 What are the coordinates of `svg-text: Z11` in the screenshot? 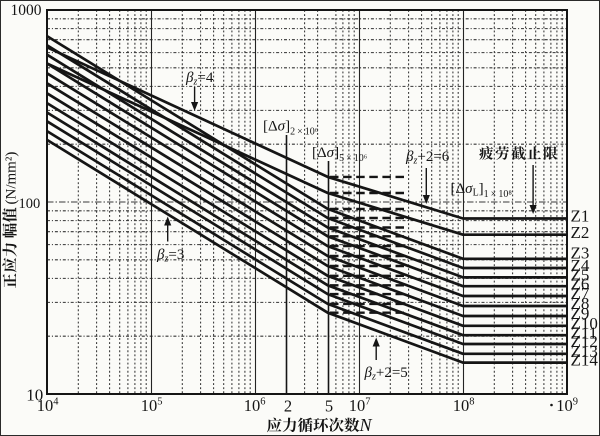 It's located at (584, 332).